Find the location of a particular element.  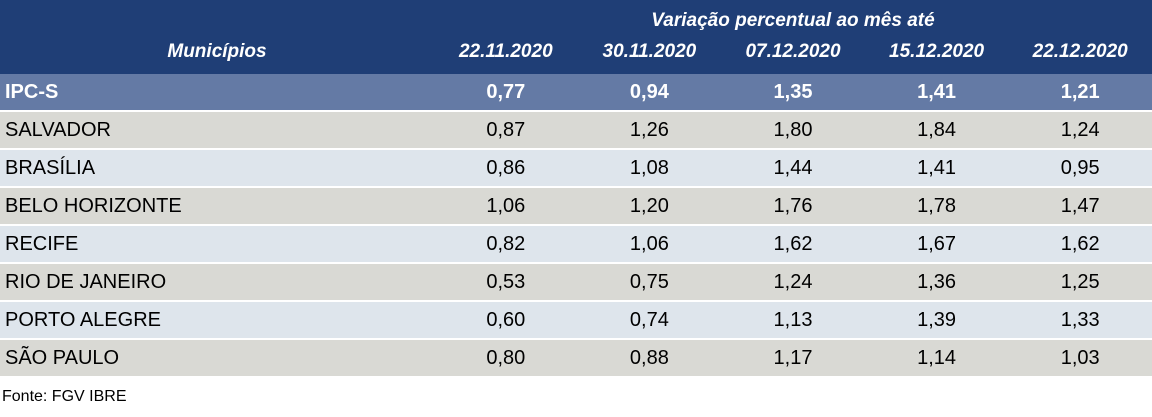

row-label: SÃO PAULO is located at coordinates (217, 358).